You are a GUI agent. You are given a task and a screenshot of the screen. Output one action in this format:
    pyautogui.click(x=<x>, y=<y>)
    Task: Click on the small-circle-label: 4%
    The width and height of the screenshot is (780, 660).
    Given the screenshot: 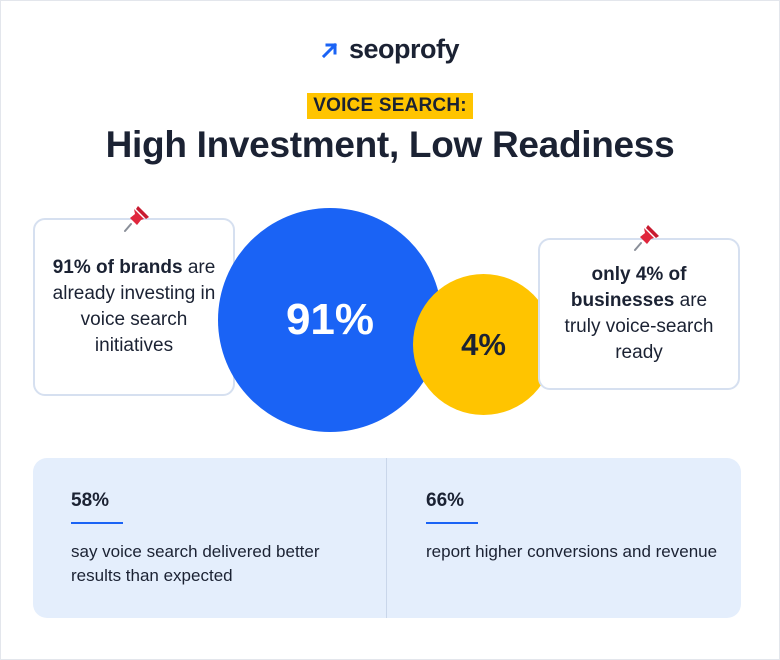 What is the action you would take?
    pyautogui.click(x=483, y=344)
    